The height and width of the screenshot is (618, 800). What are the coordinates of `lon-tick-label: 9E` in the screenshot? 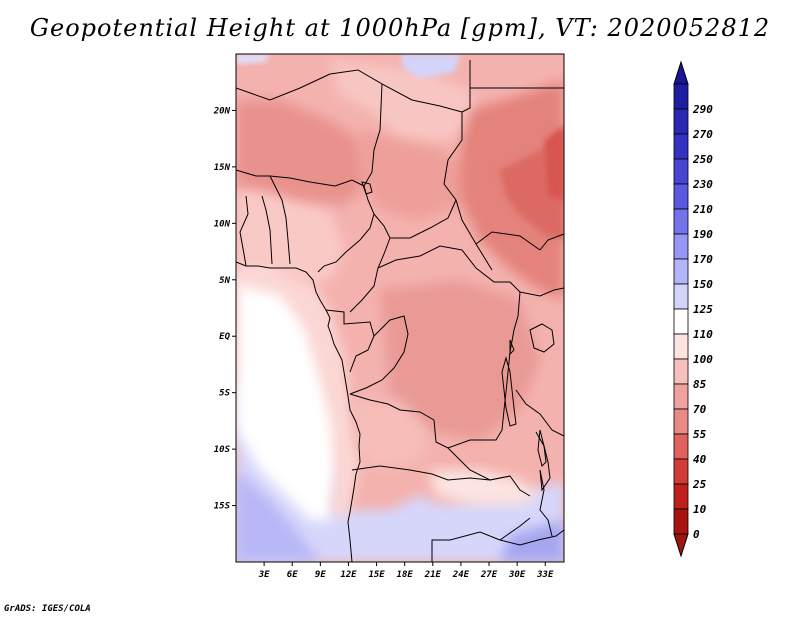 It's located at (320, 575).